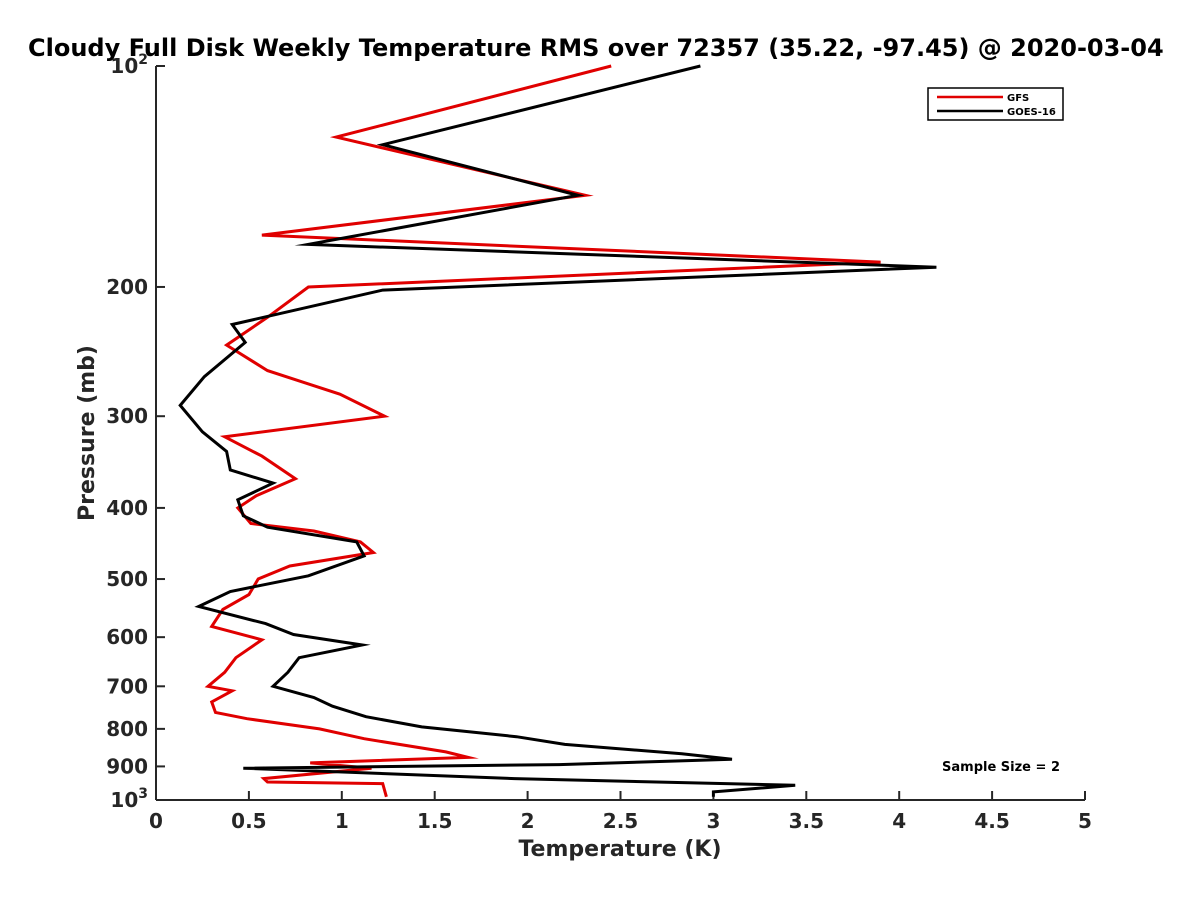  Describe the element at coordinates (127, 579) in the screenshot. I see `y-tick-label: 500` at that location.